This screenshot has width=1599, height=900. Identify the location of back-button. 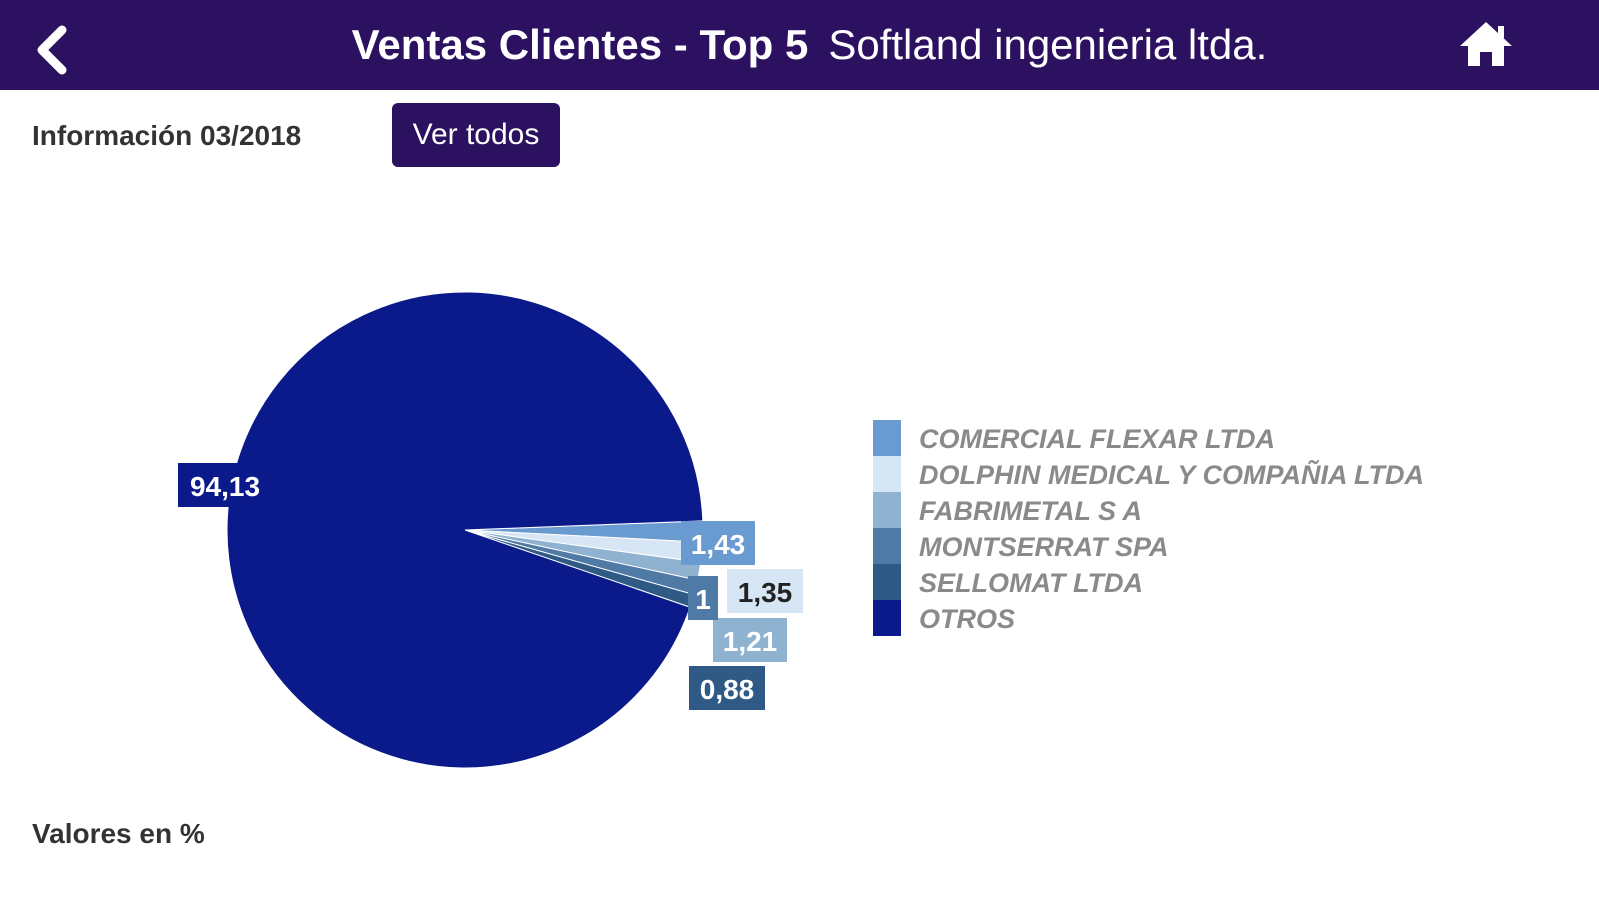
(53, 50).